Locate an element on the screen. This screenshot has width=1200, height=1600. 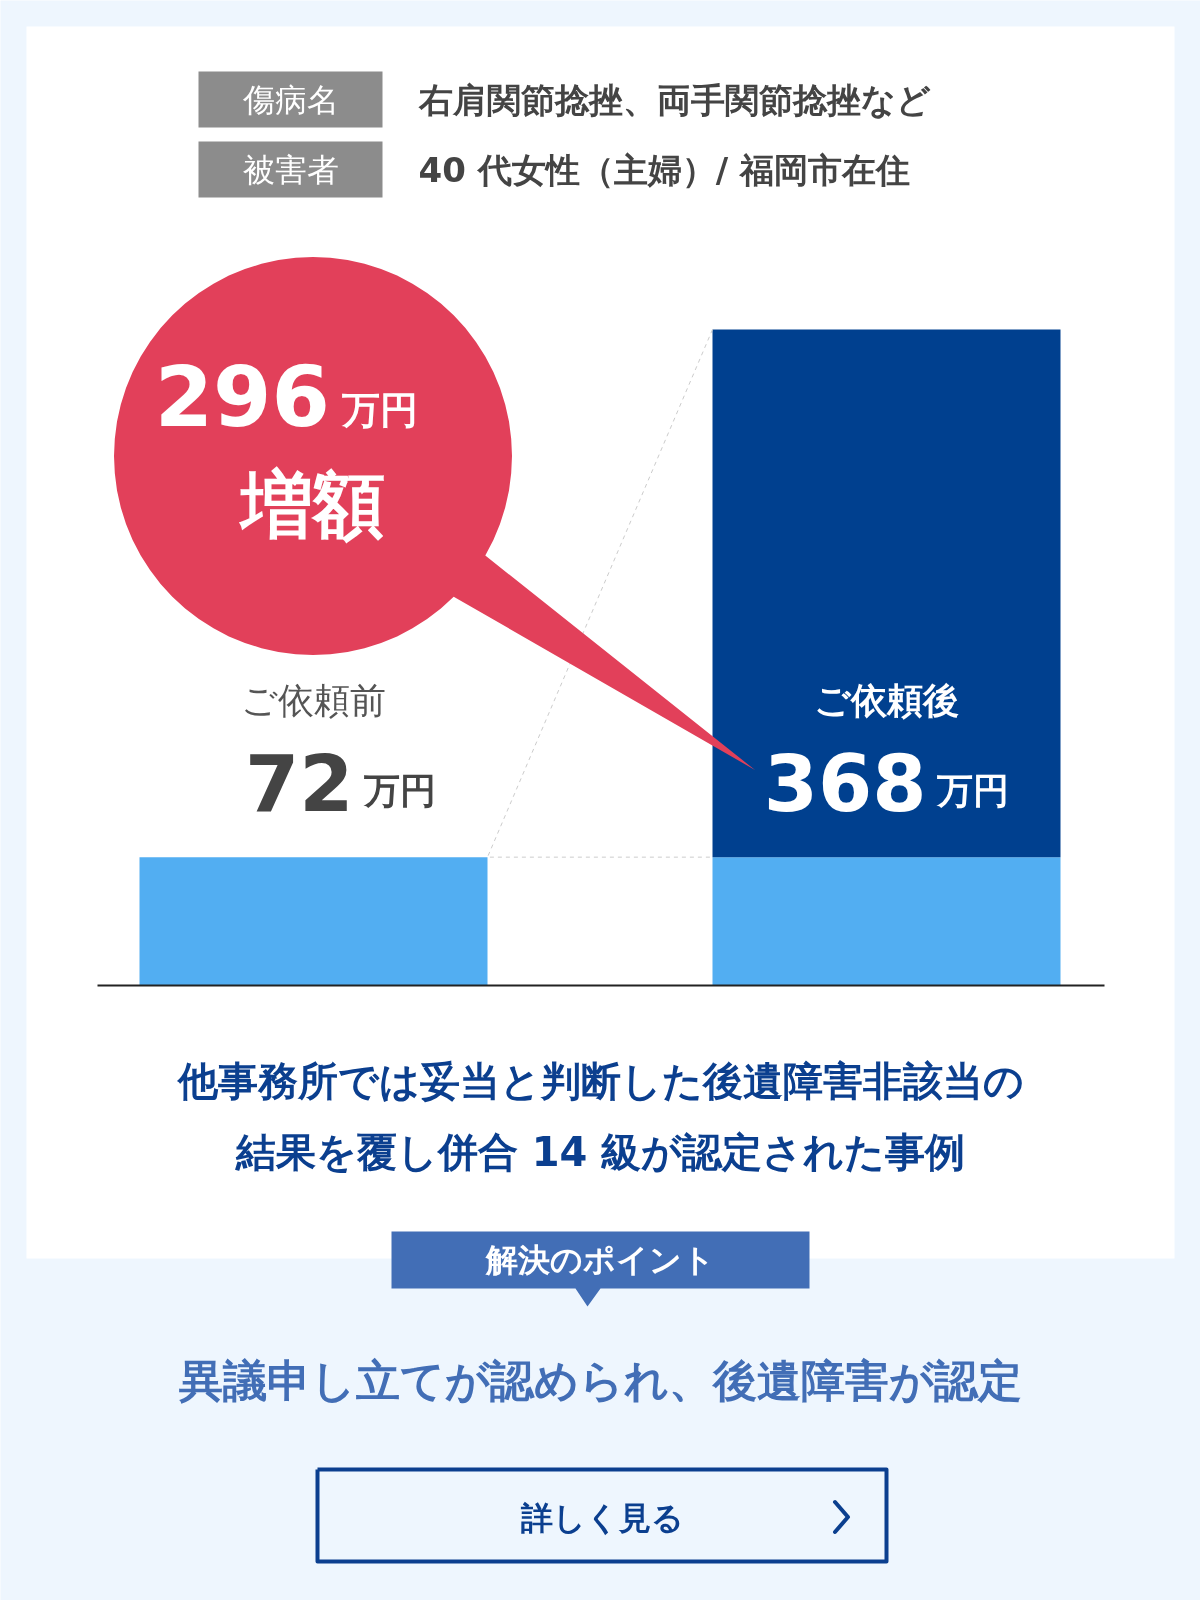
text: 被害者 is located at coordinates (290, 169).